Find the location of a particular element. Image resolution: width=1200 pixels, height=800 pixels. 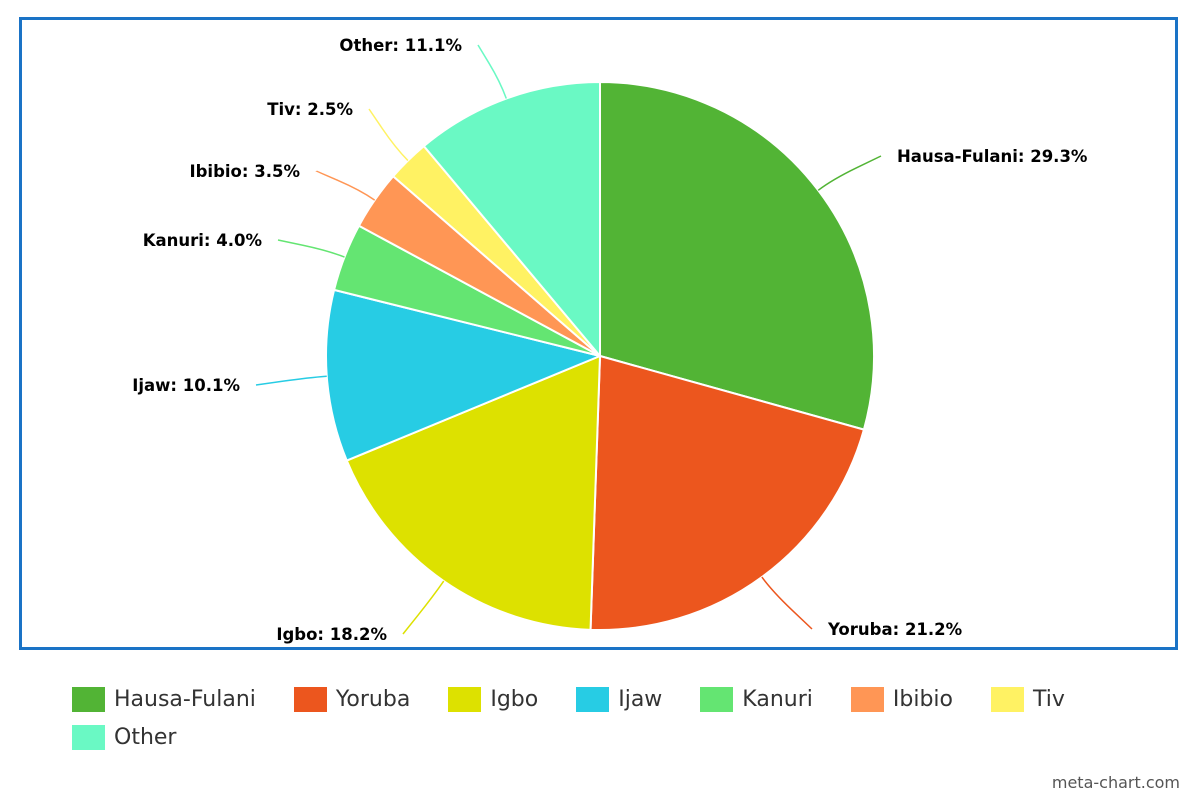

pie-slice-hausa-fulani is located at coordinates (737, 256).